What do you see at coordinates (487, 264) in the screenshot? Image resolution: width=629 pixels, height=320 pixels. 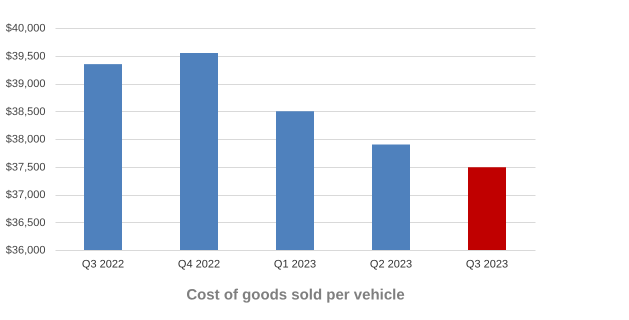 I see `x-tick-label: Q3 2023` at bounding box center [487, 264].